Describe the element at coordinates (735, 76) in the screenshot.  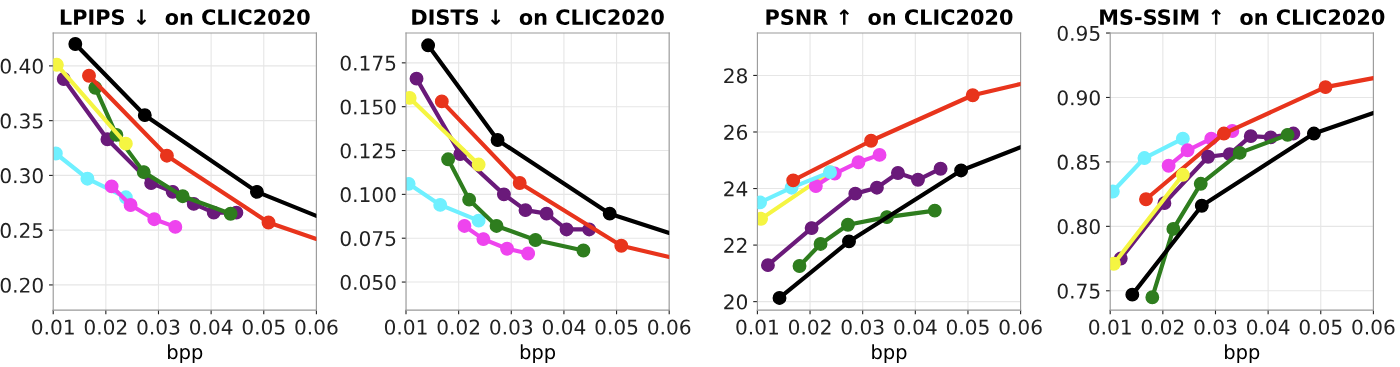
I see `y-tick-label: 28` at that location.